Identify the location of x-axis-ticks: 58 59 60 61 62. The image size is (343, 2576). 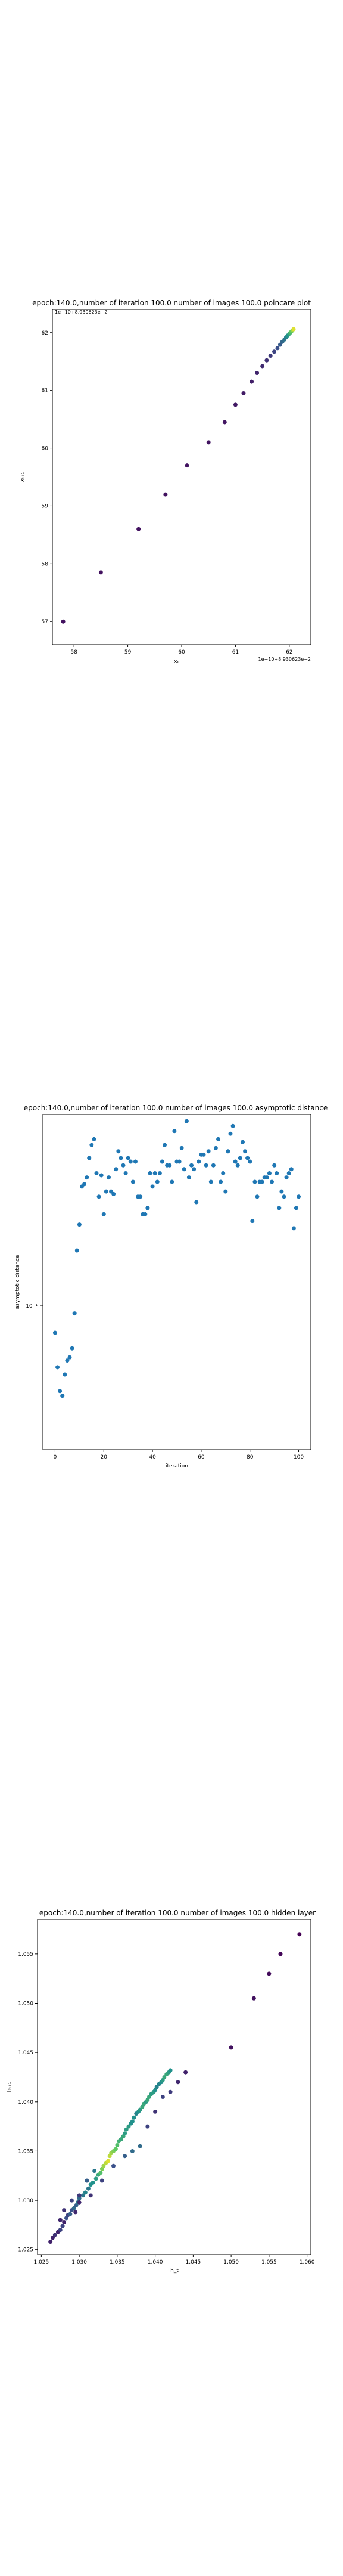
(181, 650).